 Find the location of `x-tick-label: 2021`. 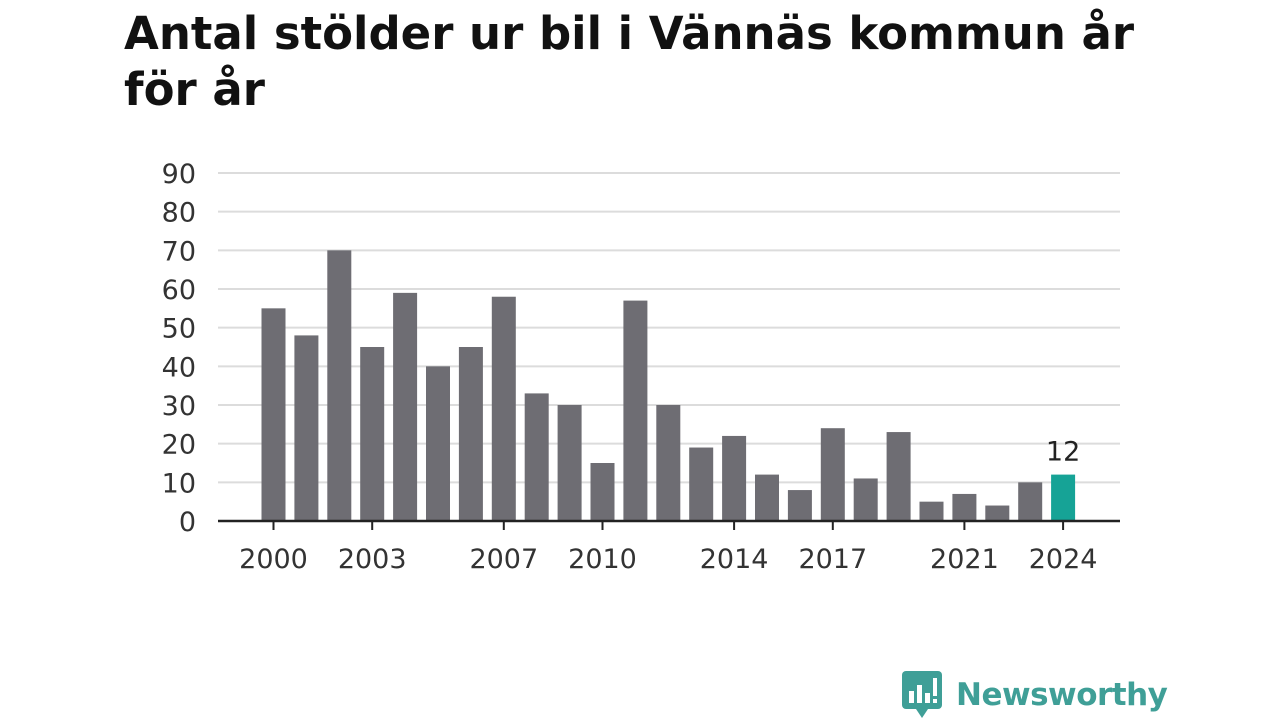

x-tick-label: 2021 is located at coordinates (964, 559).